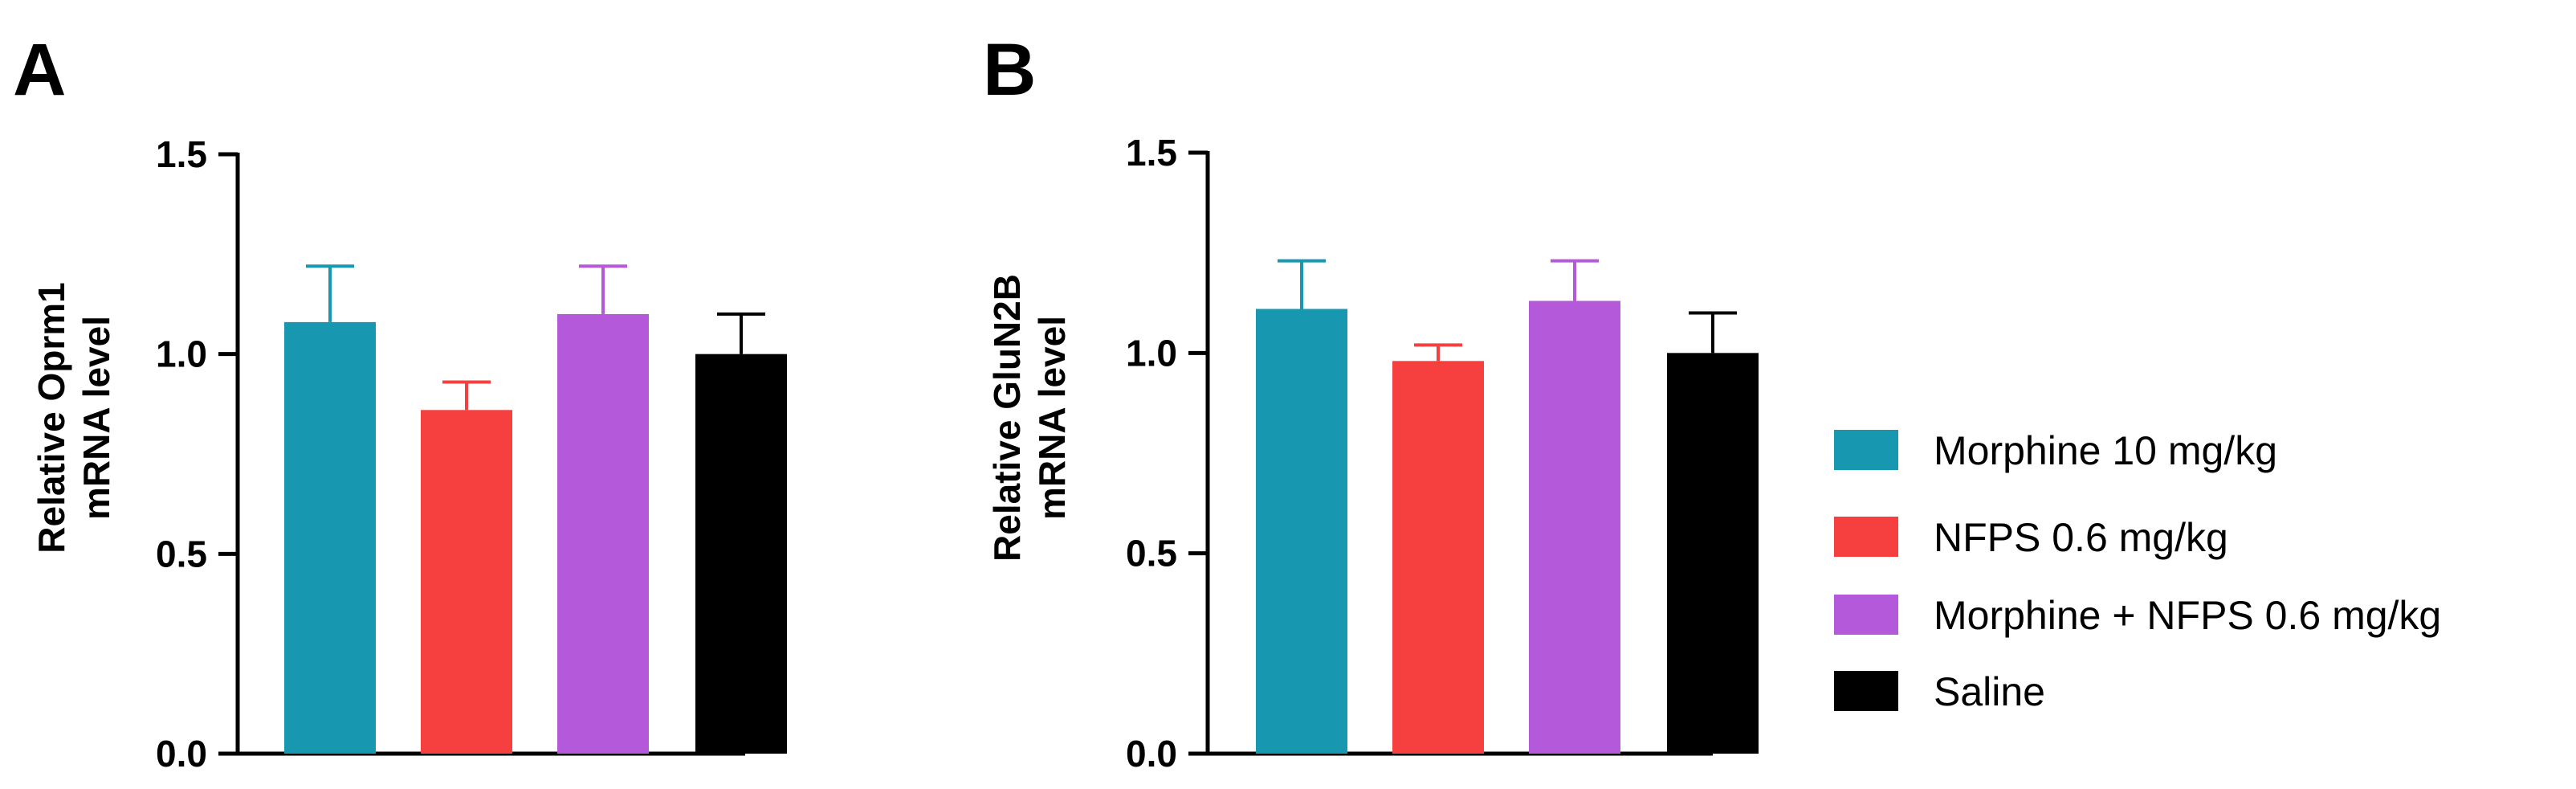  Describe the element at coordinates (181, 553) in the screenshot. I see `panel-a-ytick-label: 0.5` at that location.